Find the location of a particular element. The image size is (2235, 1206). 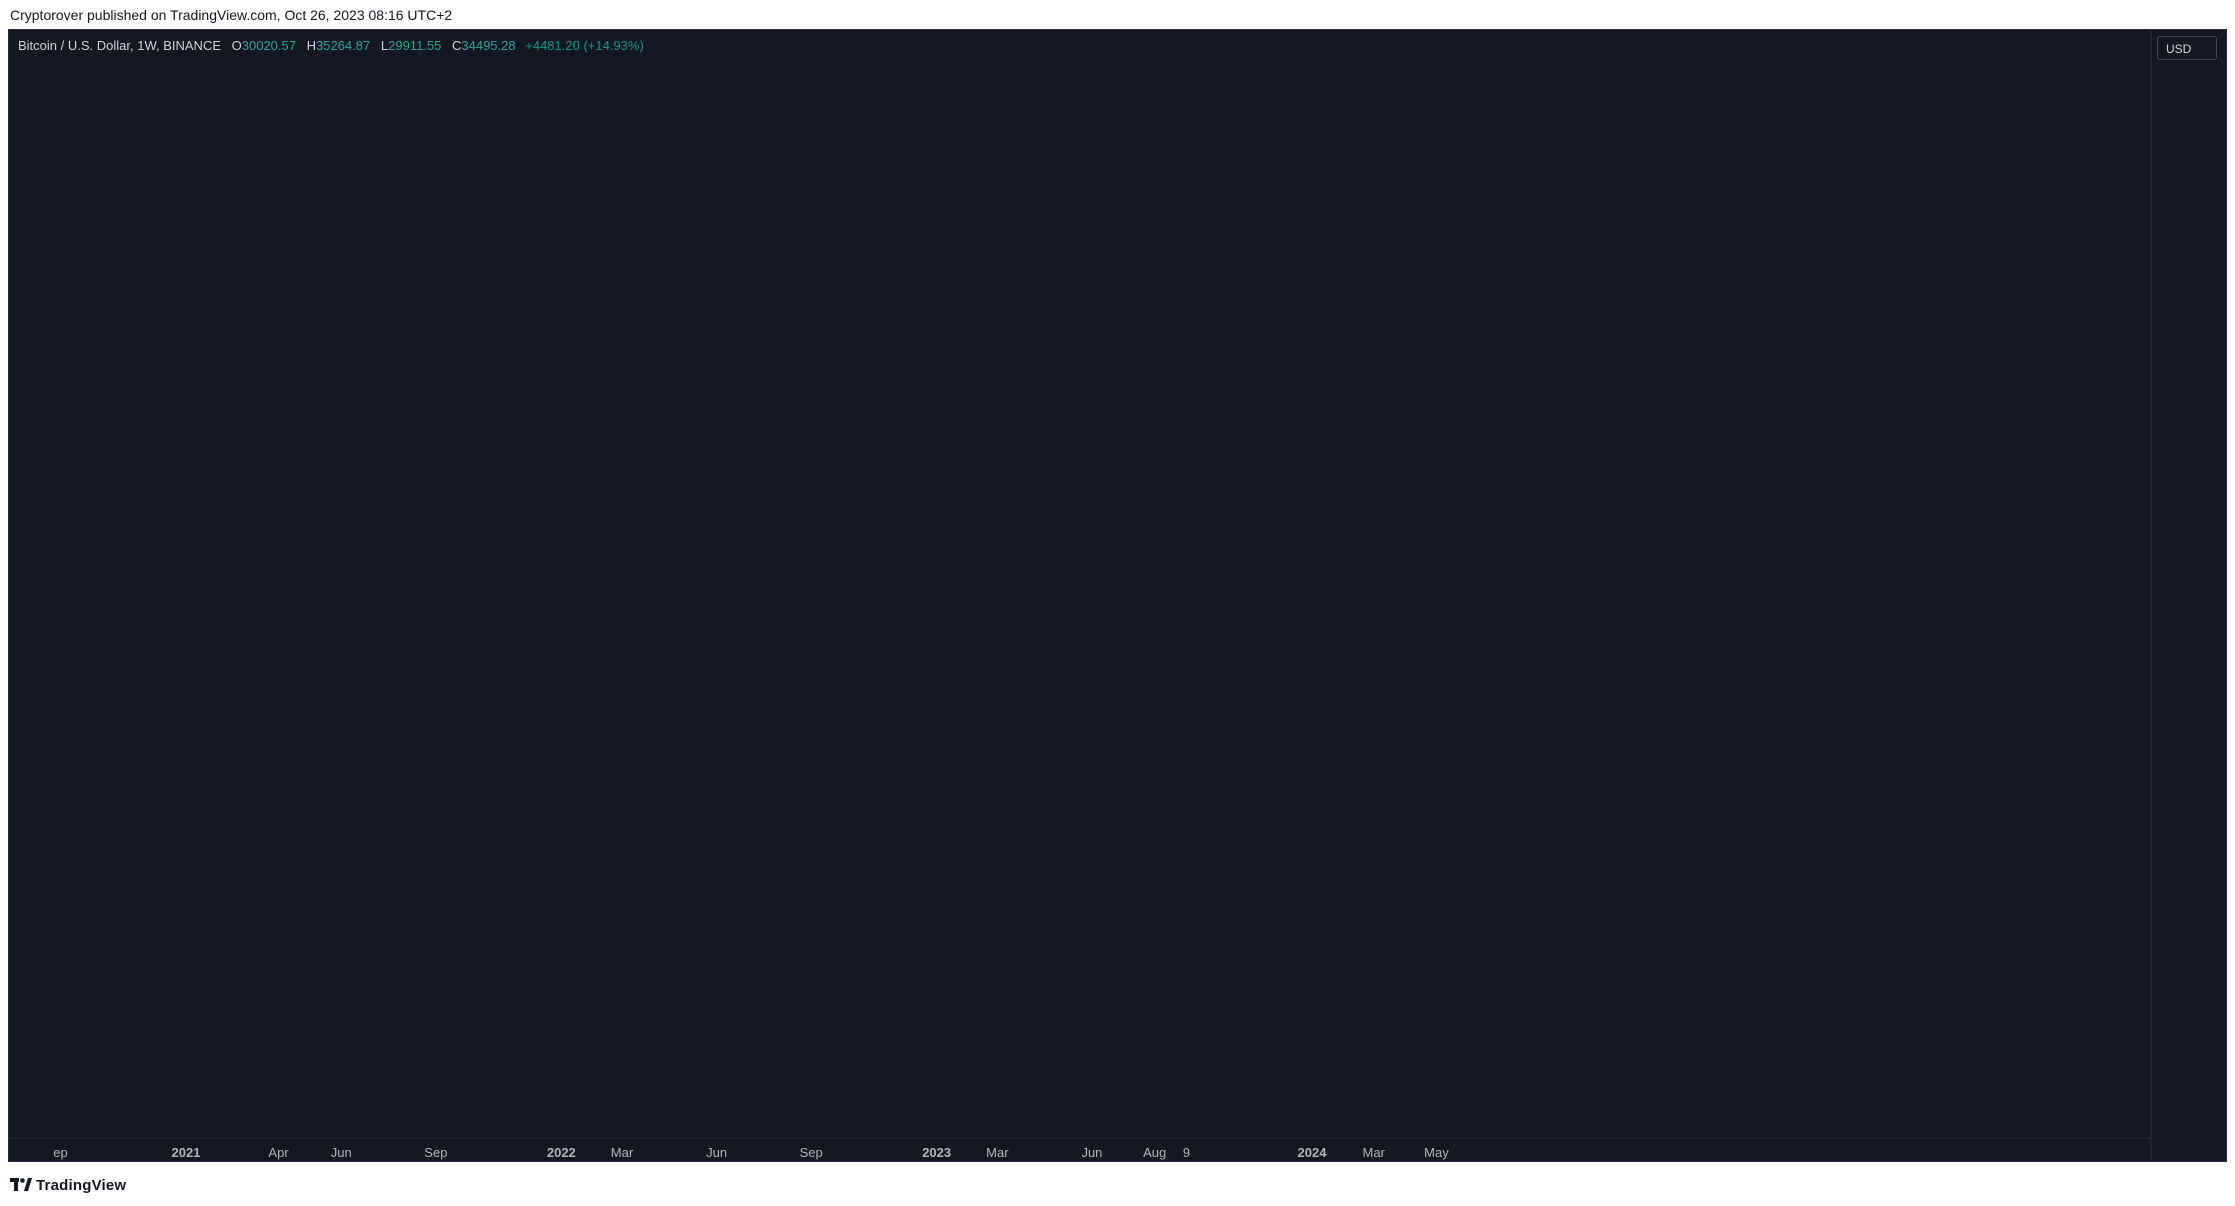

x-tick-label: 9 is located at coordinates (1186, 1152).